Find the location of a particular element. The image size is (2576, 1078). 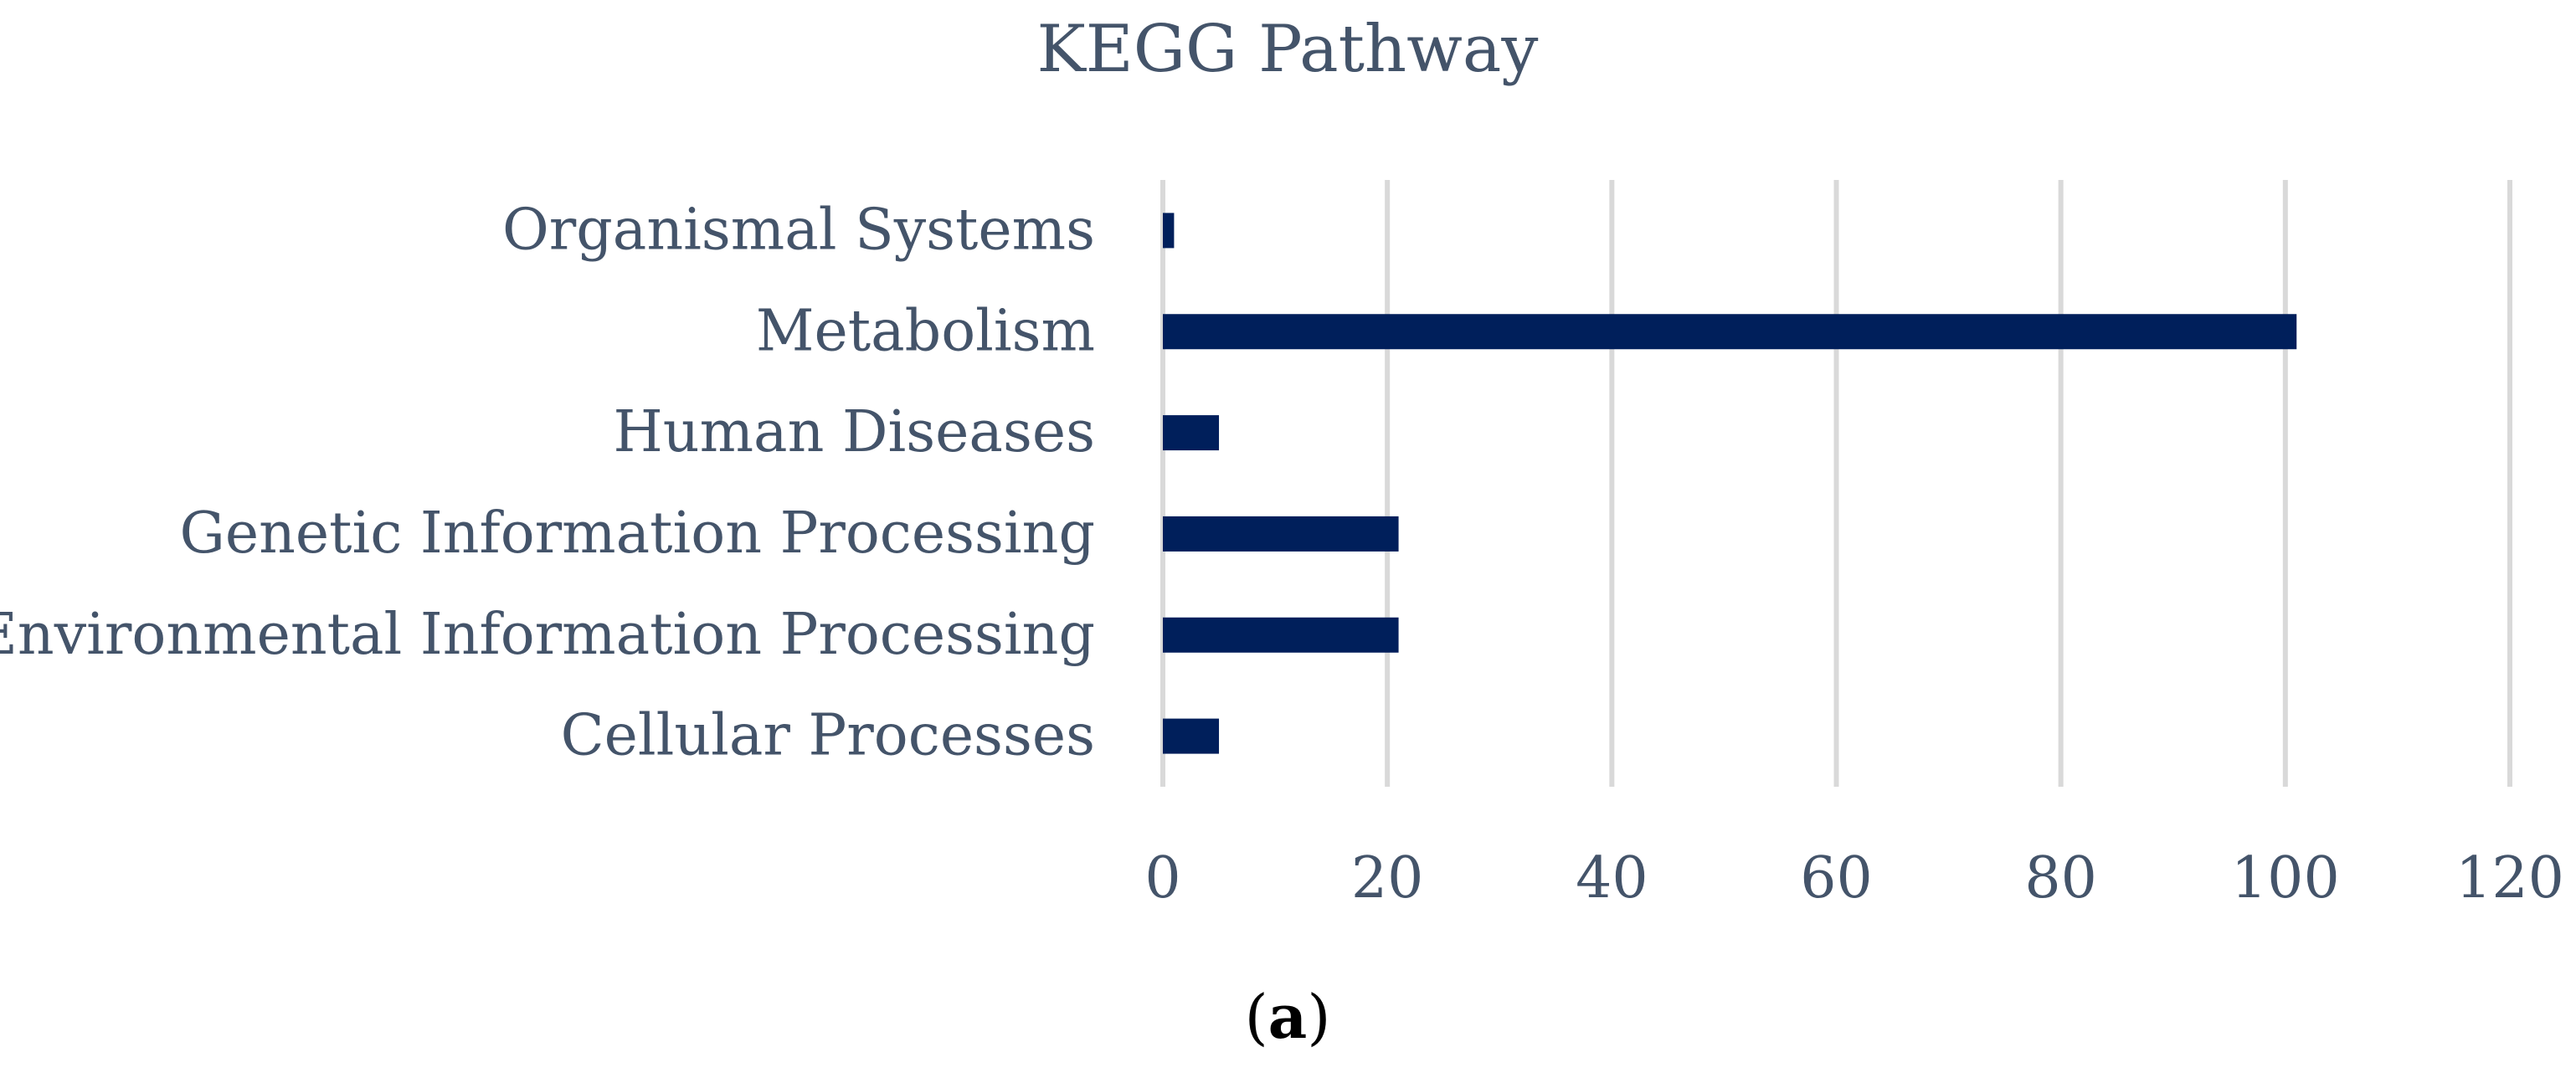

x-tick-label: 0 is located at coordinates (1162, 878).